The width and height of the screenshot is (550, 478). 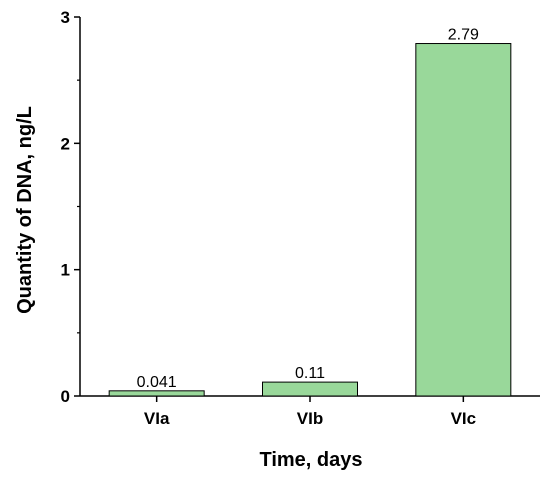 What do you see at coordinates (65, 17) in the screenshot?
I see `y-tick-label: 3` at bounding box center [65, 17].